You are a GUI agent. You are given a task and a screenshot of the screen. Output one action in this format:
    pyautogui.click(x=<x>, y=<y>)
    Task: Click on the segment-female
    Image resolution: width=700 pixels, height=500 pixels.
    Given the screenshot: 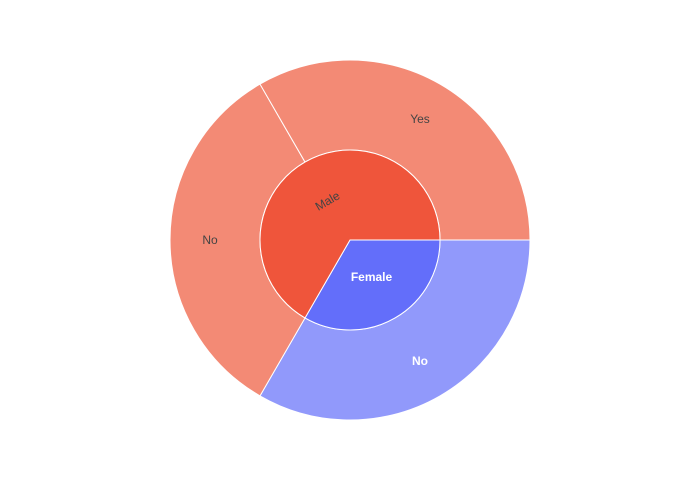 What is the action you would take?
    pyautogui.click(x=372, y=285)
    